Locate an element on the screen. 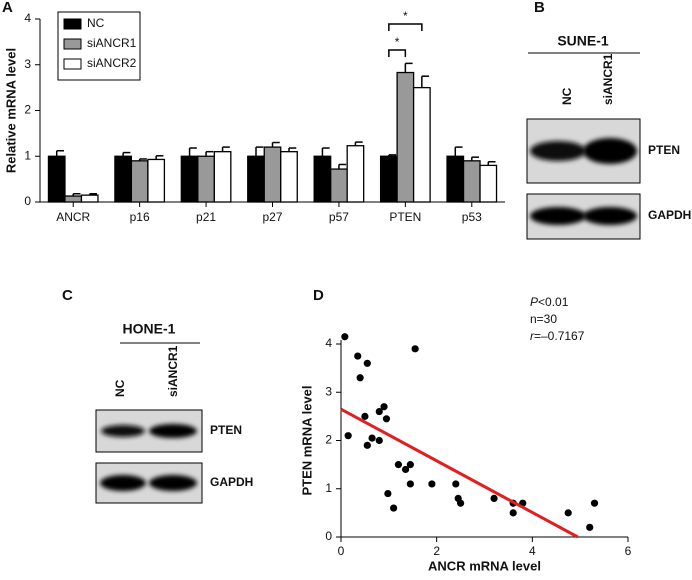 The width and height of the screenshot is (692, 580). trendline is located at coordinates (459, 473).